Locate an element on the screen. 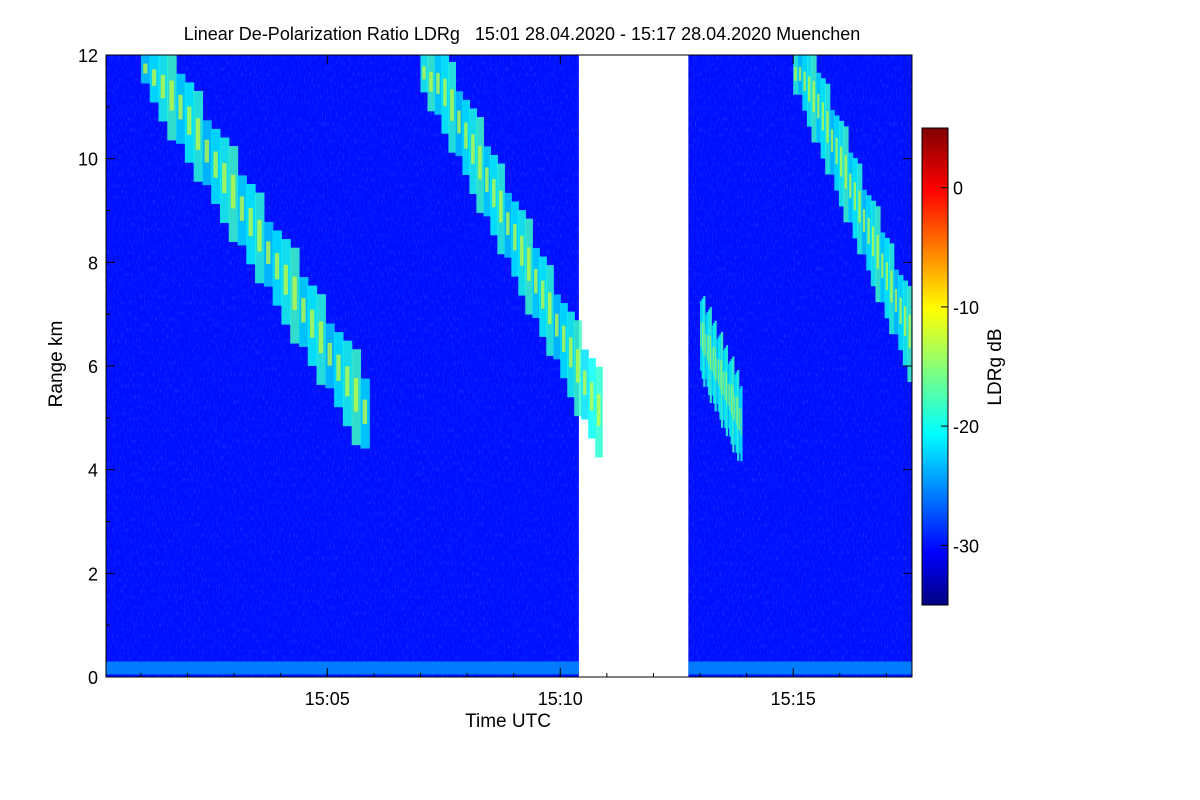 The height and width of the screenshot is (800, 1200). y-tick-label: 8 is located at coordinates (93, 263).